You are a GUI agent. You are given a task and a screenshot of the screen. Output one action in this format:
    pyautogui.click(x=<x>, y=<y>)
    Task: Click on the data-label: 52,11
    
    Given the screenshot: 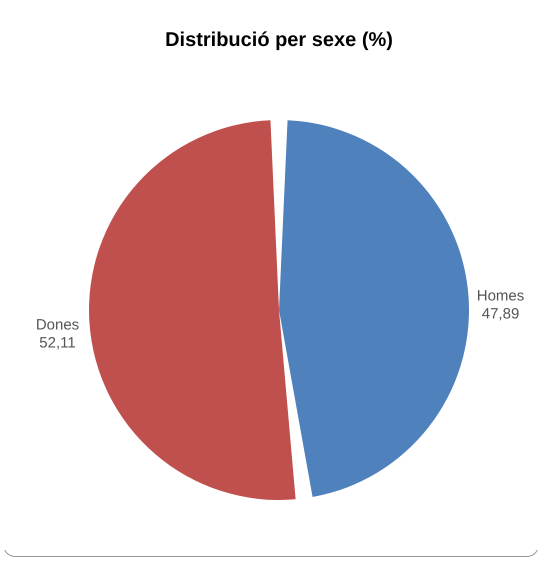 What is the action you would take?
    pyautogui.click(x=57, y=343)
    